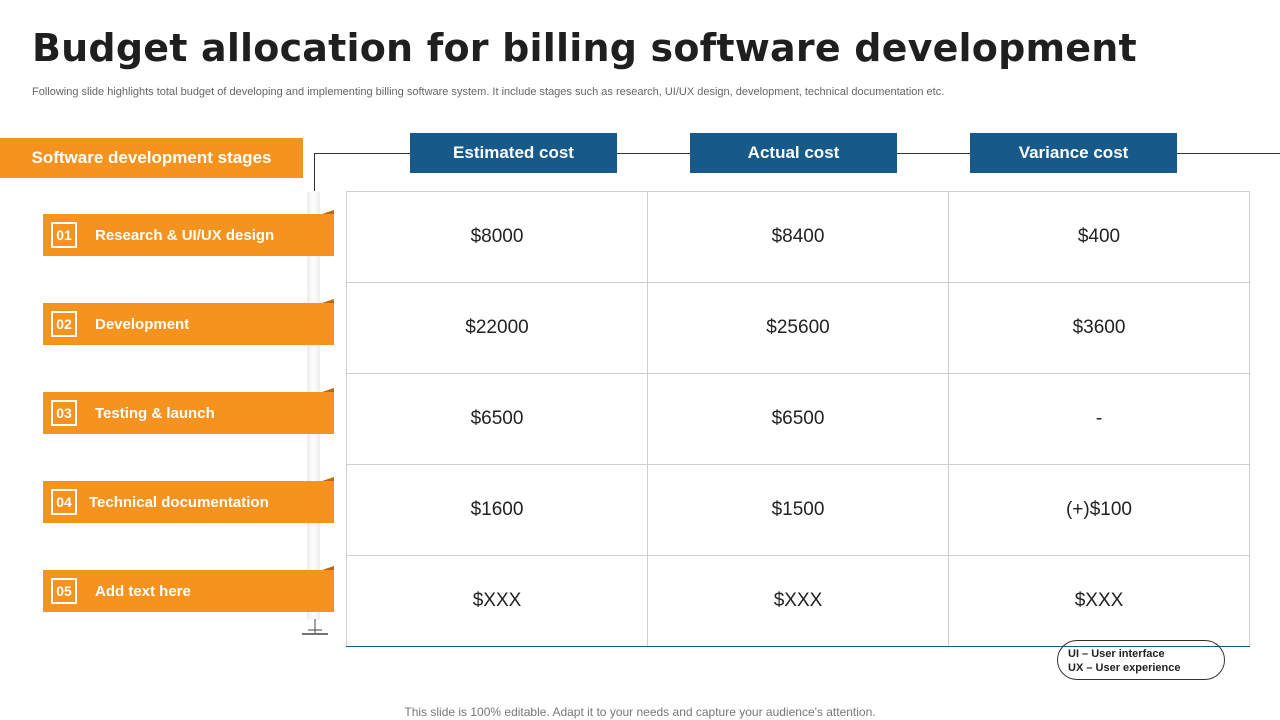 The image size is (1280, 720). I want to click on column-header-variance: Variance cost, so click(1073, 153).